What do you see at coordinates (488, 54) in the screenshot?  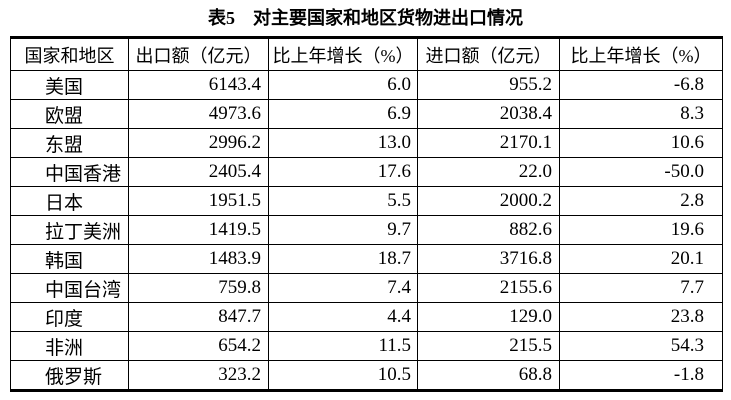 I see `header-import-value: 进口额（亿元）` at bounding box center [488, 54].